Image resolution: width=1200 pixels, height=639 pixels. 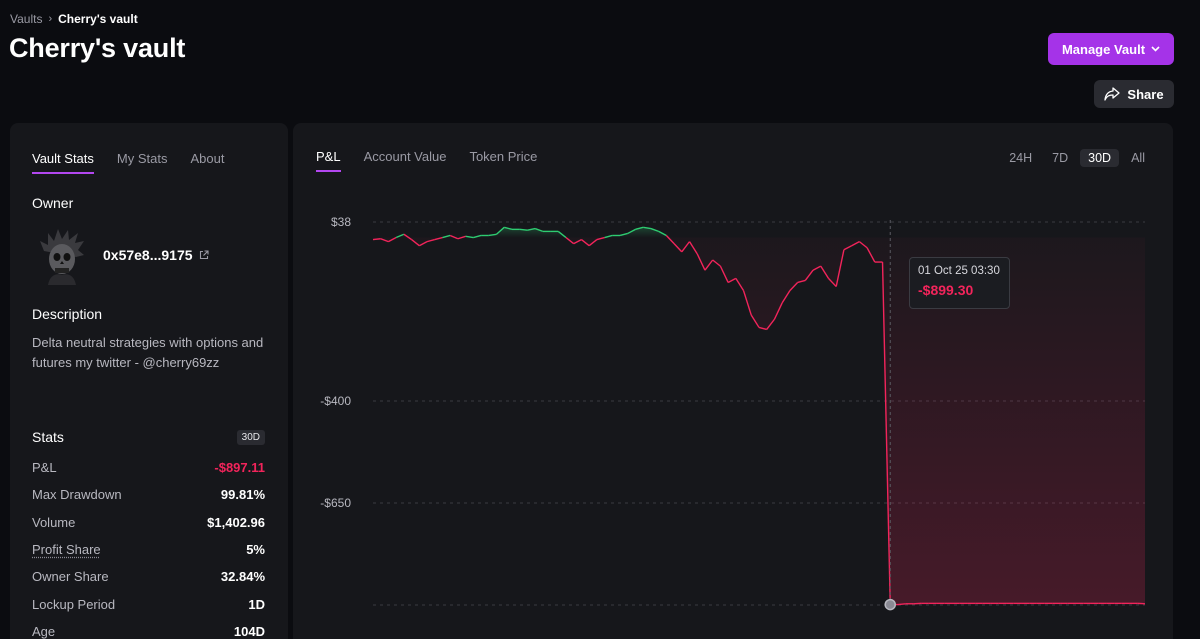 I want to click on manage-vault-label: Manage Vault, so click(x=1103, y=49).